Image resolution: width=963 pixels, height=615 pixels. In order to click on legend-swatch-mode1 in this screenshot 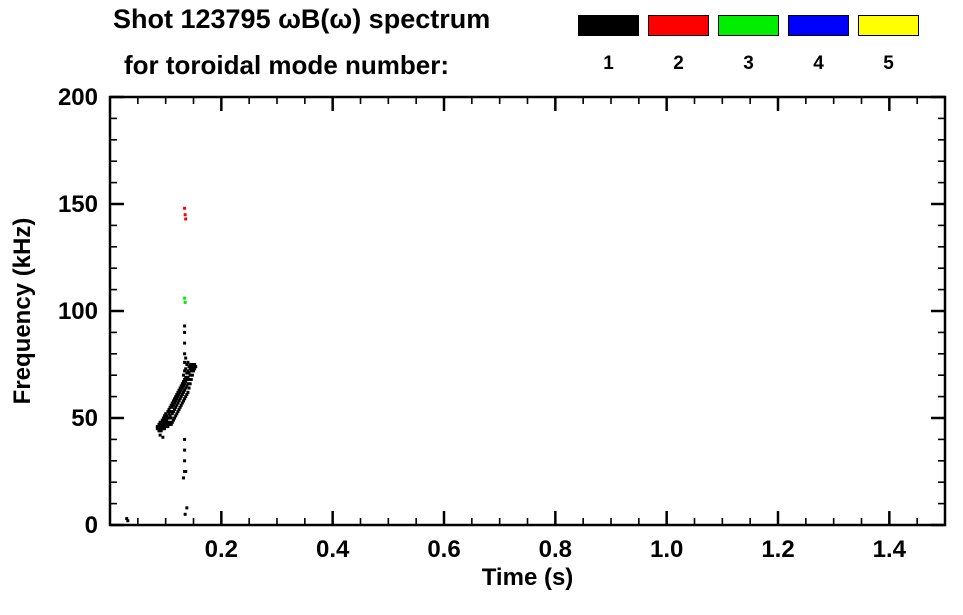, I will do `click(608, 25)`.